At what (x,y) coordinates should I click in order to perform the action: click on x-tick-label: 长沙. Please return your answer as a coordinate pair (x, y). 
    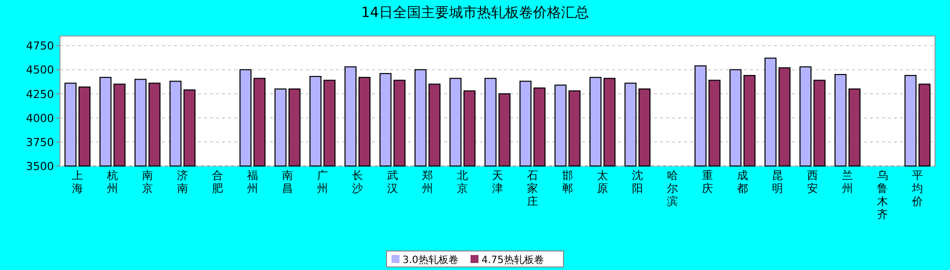
    Looking at the image, I should click on (357, 182).